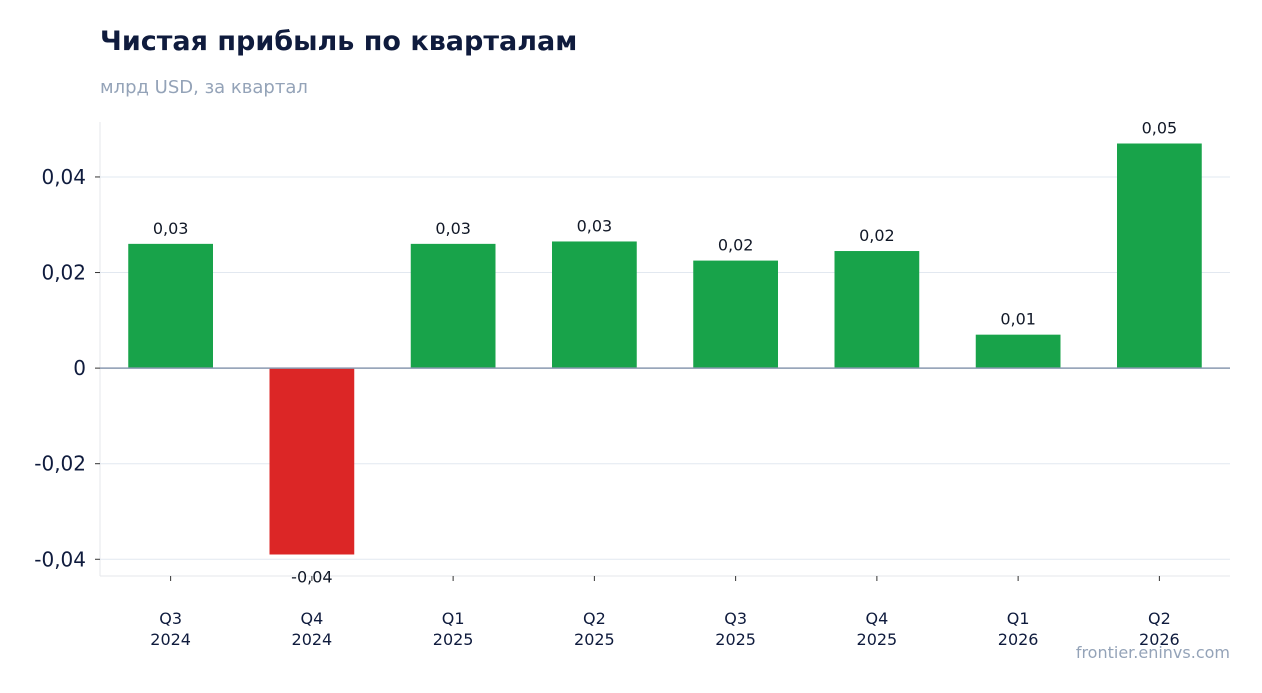 This screenshot has height=693, width=1262. I want to click on chart-subtitle: млрд USD, за квартал, so click(204, 87).